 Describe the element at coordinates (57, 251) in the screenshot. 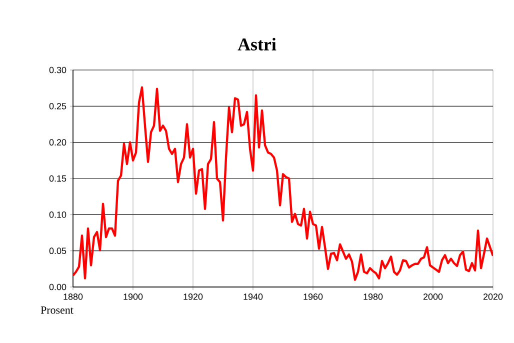

I see `y-tick-label: 0.05` at that location.